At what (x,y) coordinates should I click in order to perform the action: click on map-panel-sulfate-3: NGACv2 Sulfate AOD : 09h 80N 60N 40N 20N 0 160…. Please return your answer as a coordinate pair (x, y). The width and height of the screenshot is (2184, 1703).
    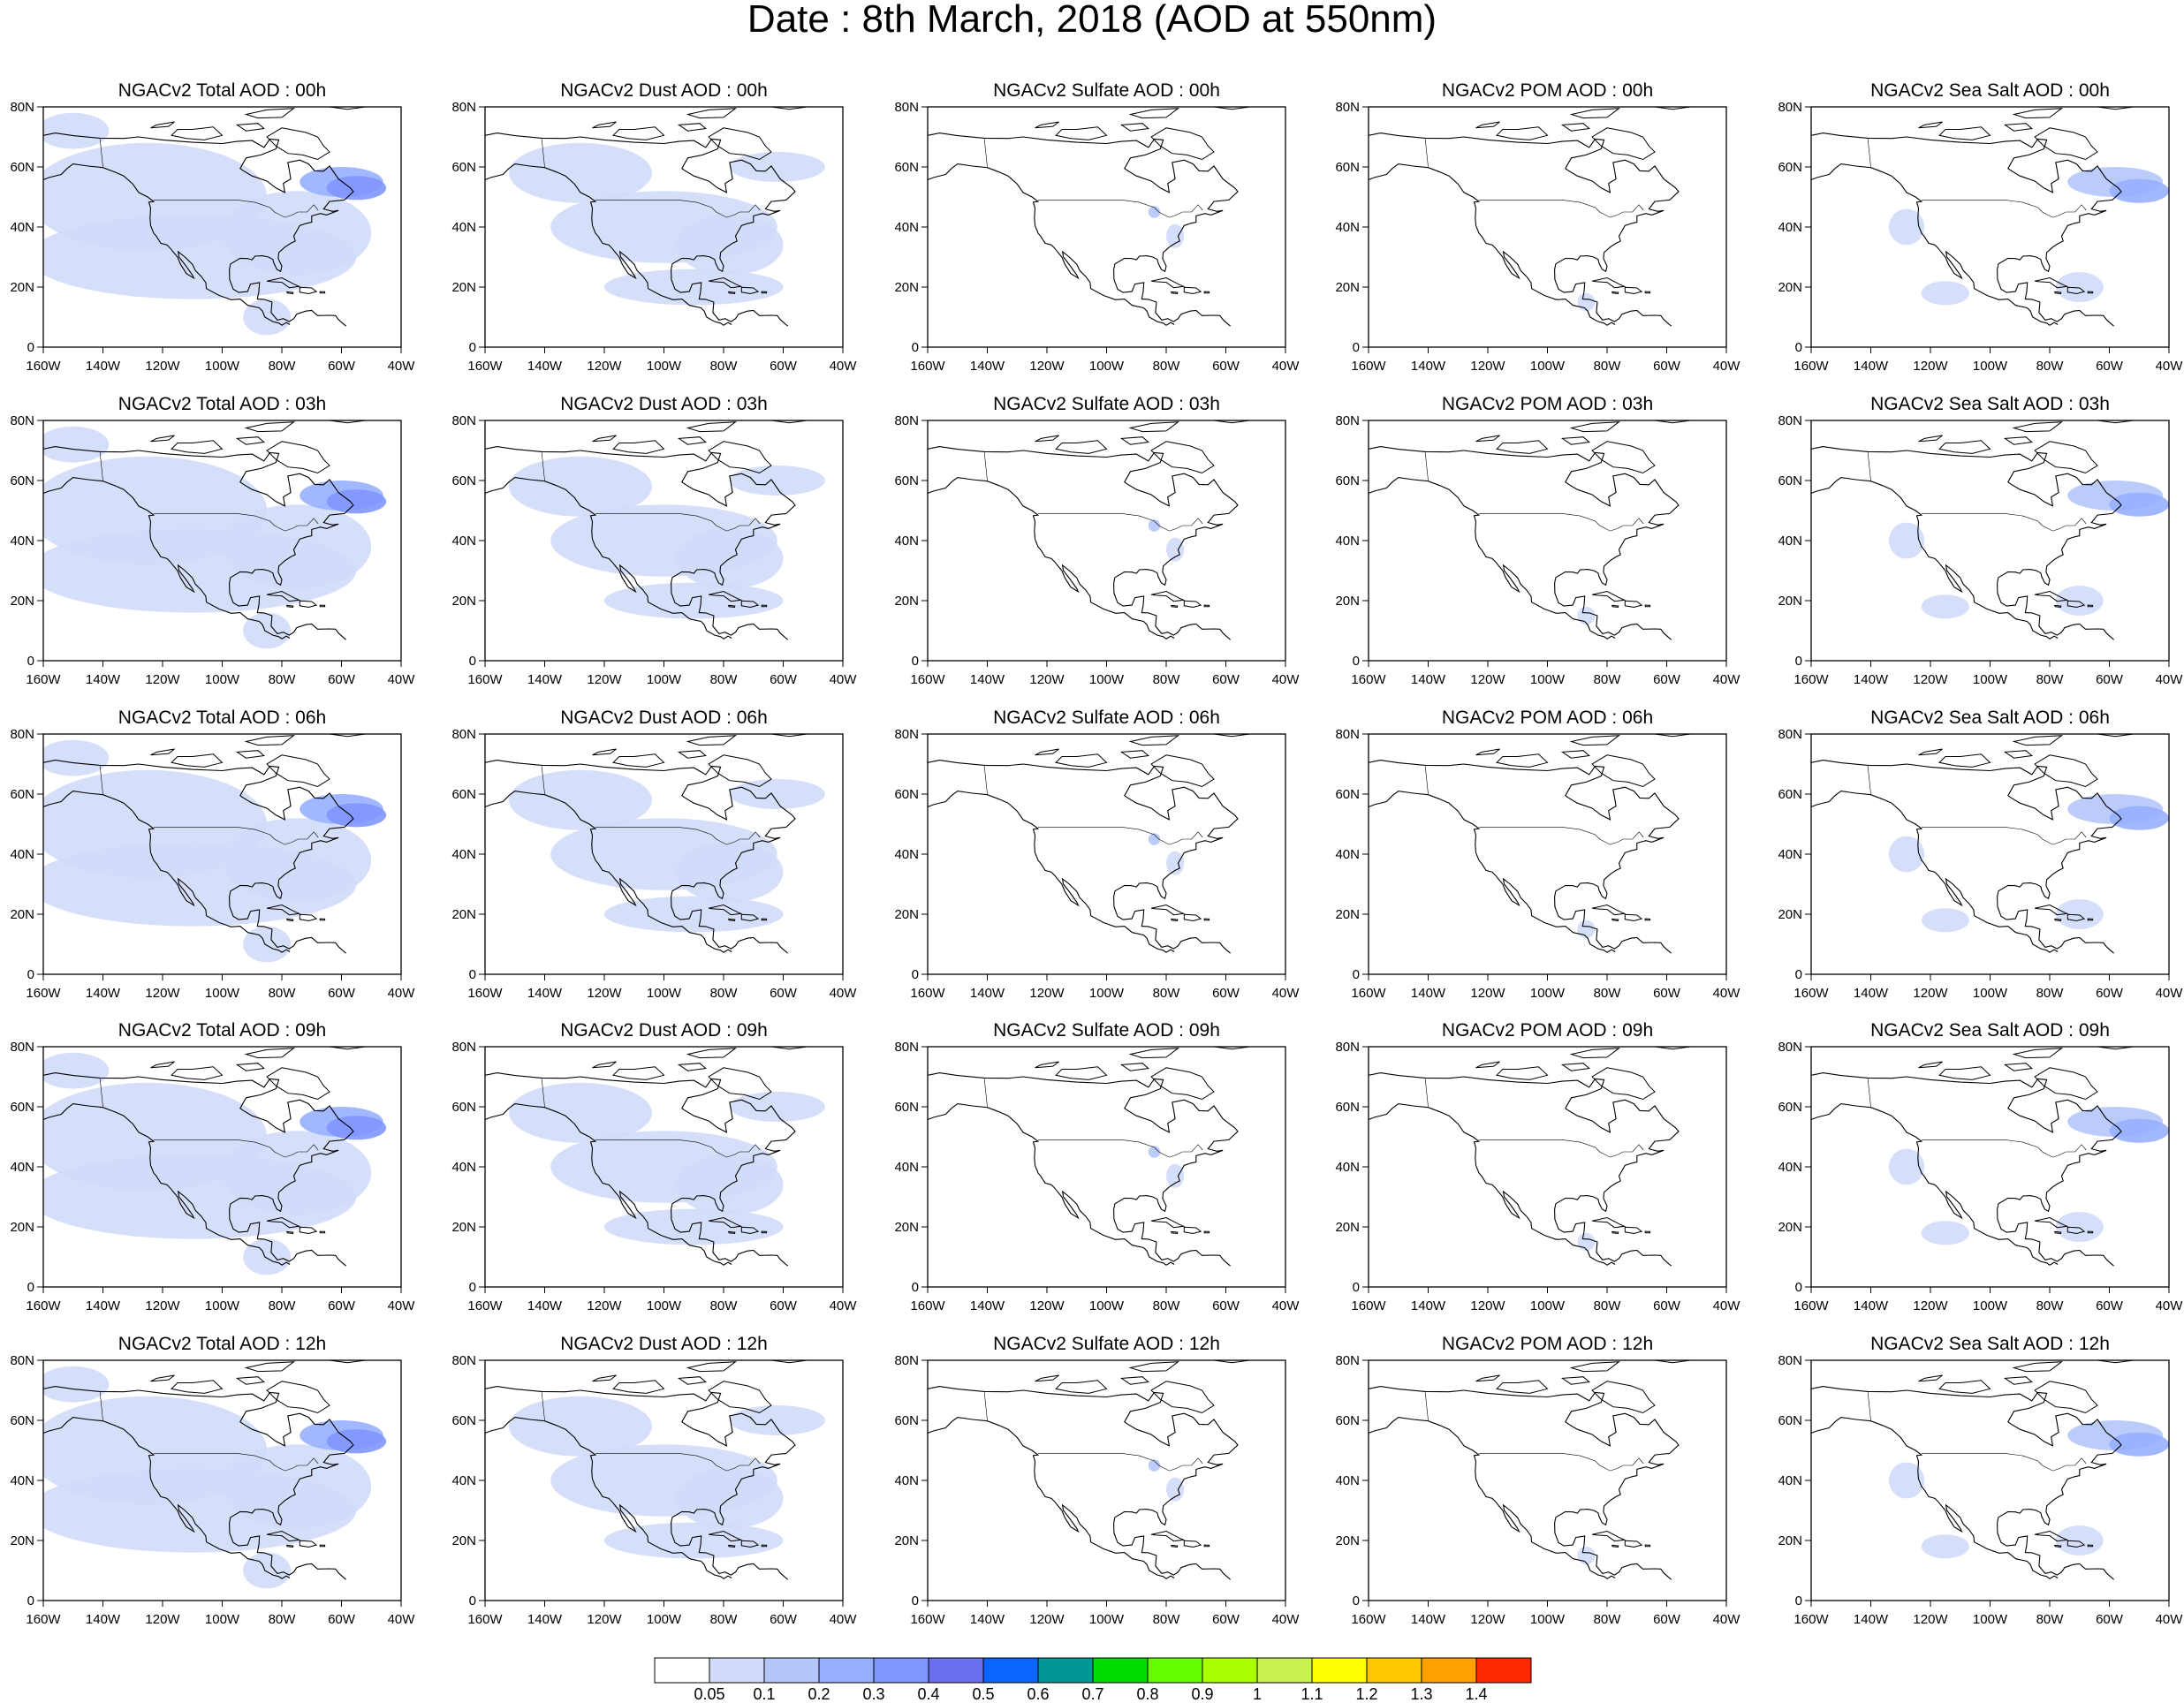
    Looking at the image, I should click on (1106, 1169).